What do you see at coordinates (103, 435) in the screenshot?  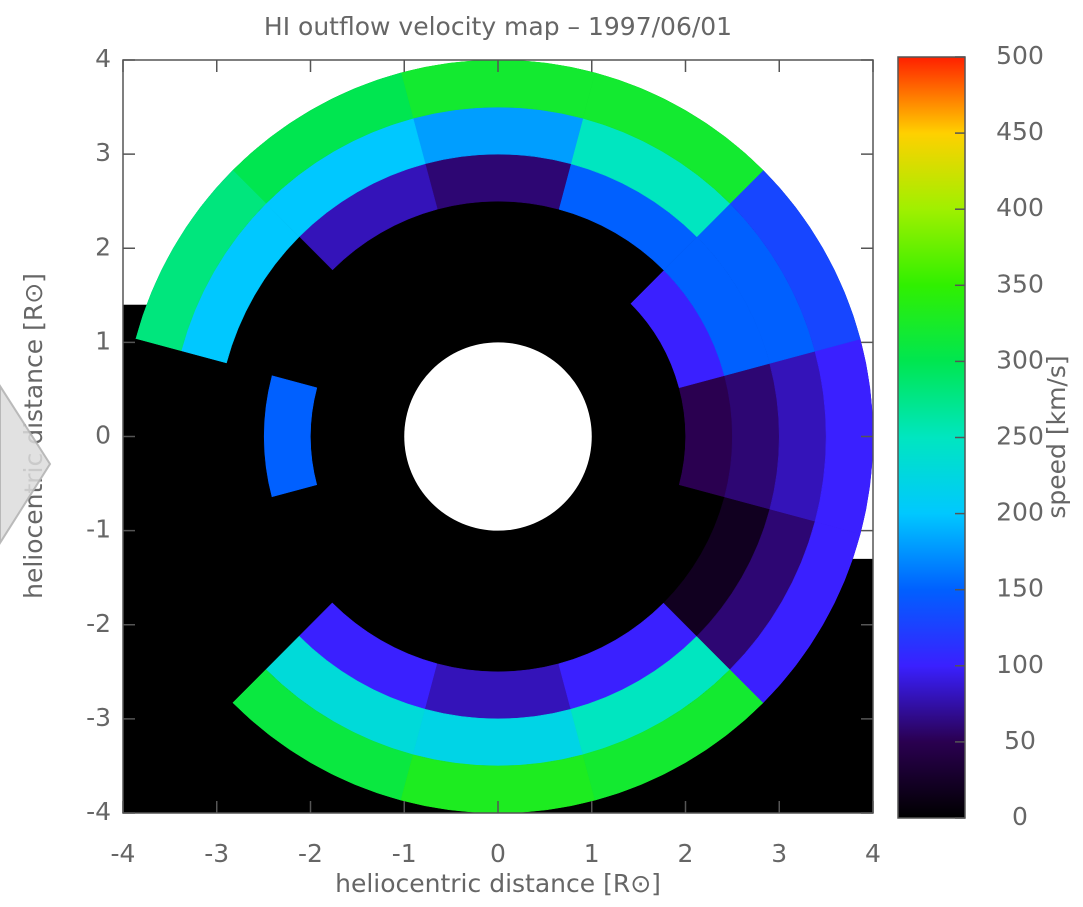 I see `y-tick-label: 0` at bounding box center [103, 435].